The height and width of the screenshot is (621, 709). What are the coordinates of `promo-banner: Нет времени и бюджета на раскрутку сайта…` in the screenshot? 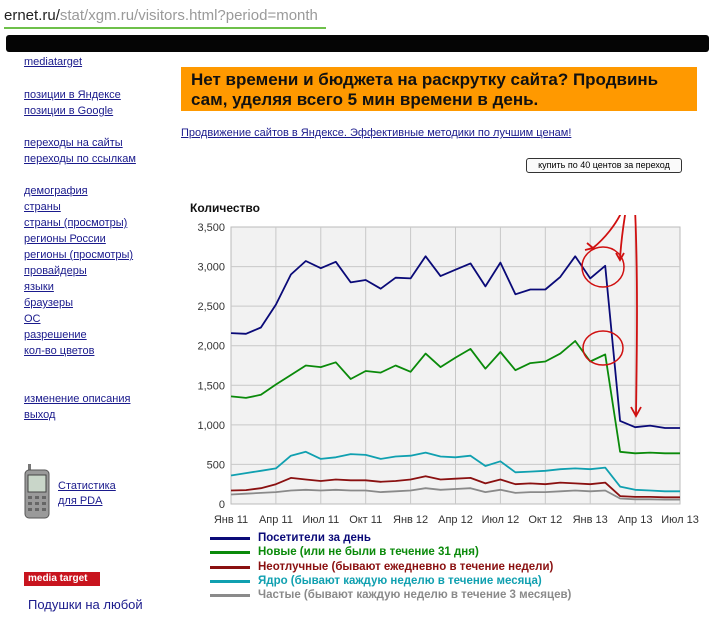 It's located at (439, 89).